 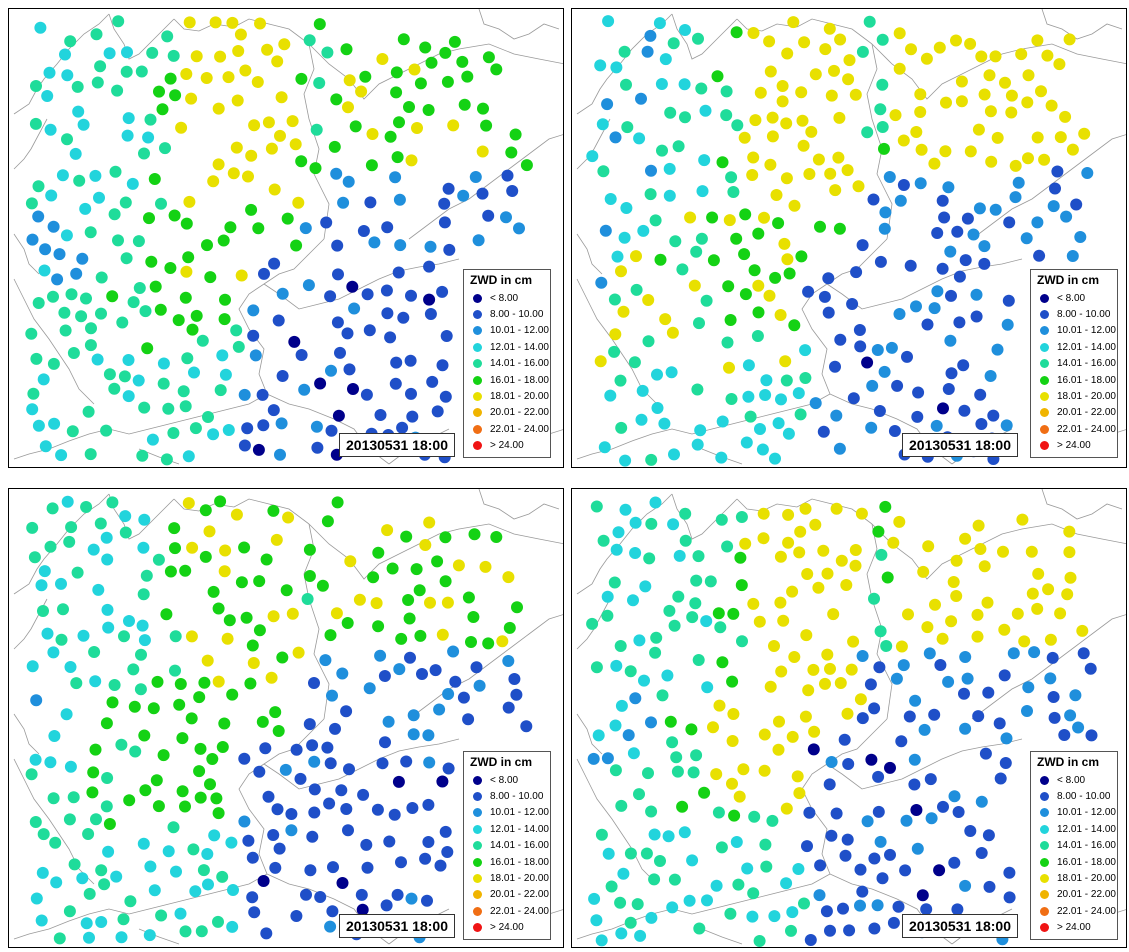 I want to click on legend-item: < 8.00, so click(x=507, y=780).